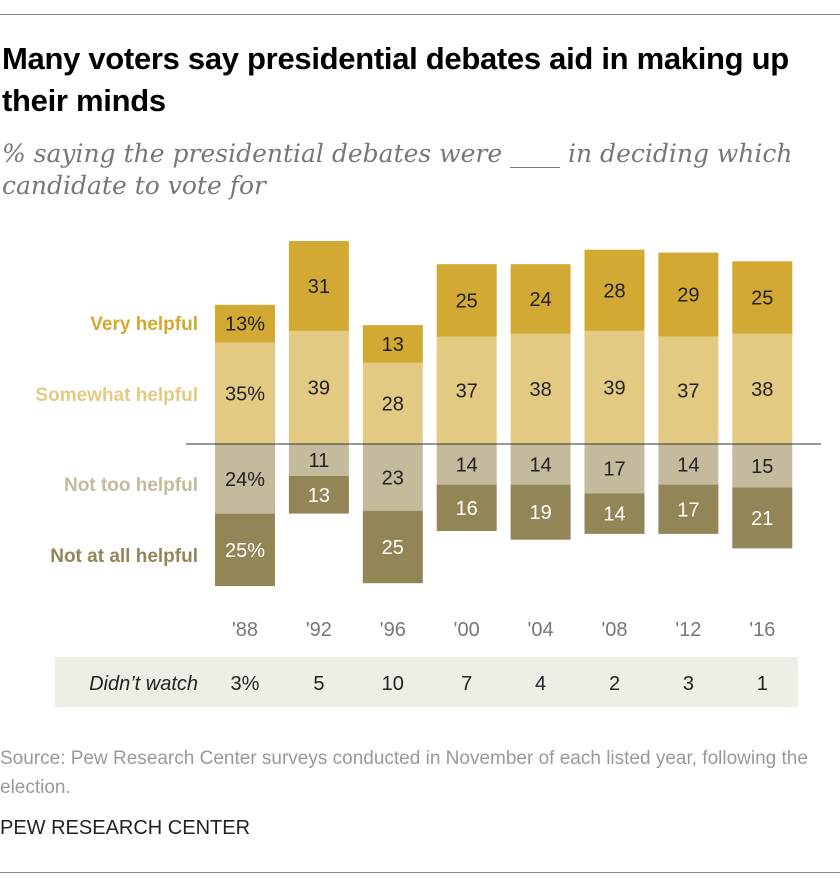  I want to click on legend-label-0: Very helpful, so click(144, 324).